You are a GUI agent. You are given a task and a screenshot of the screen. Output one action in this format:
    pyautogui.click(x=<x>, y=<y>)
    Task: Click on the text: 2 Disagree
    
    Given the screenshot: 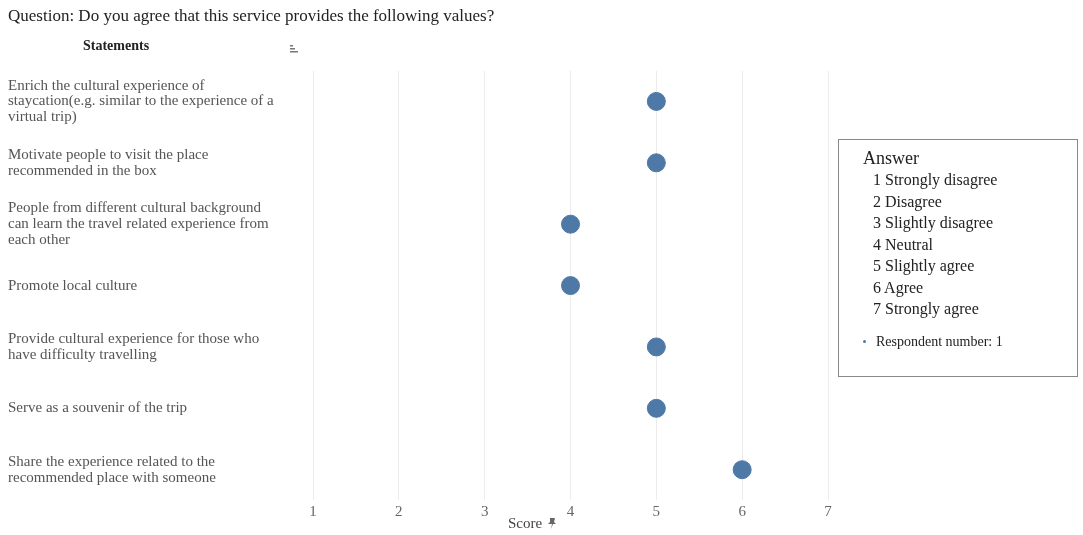 What is the action you would take?
    pyautogui.click(x=908, y=201)
    